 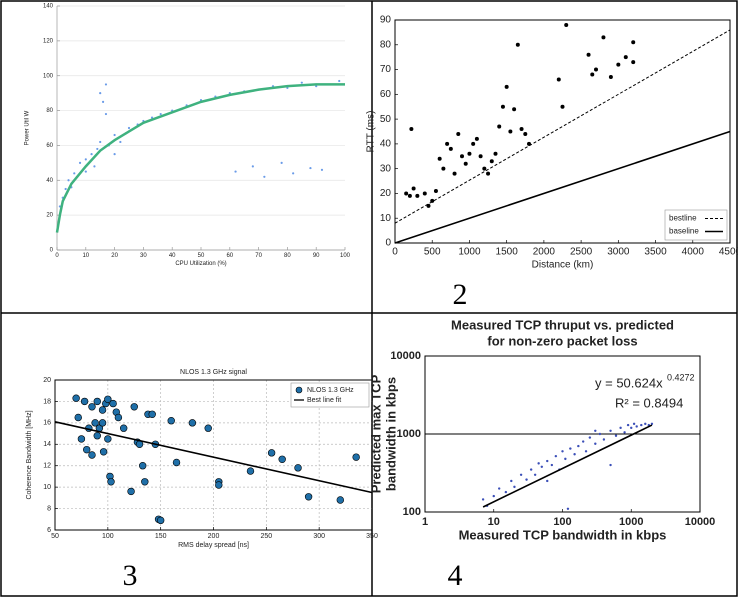 I want to click on annotation: y = 50.624x, so click(x=629, y=382).